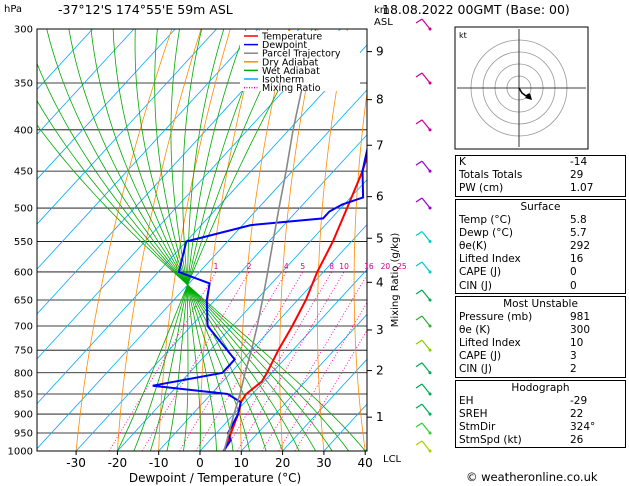 This screenshot has width=629, height=486. I want to click on hodograph-unit: kt, so click(463, 35).